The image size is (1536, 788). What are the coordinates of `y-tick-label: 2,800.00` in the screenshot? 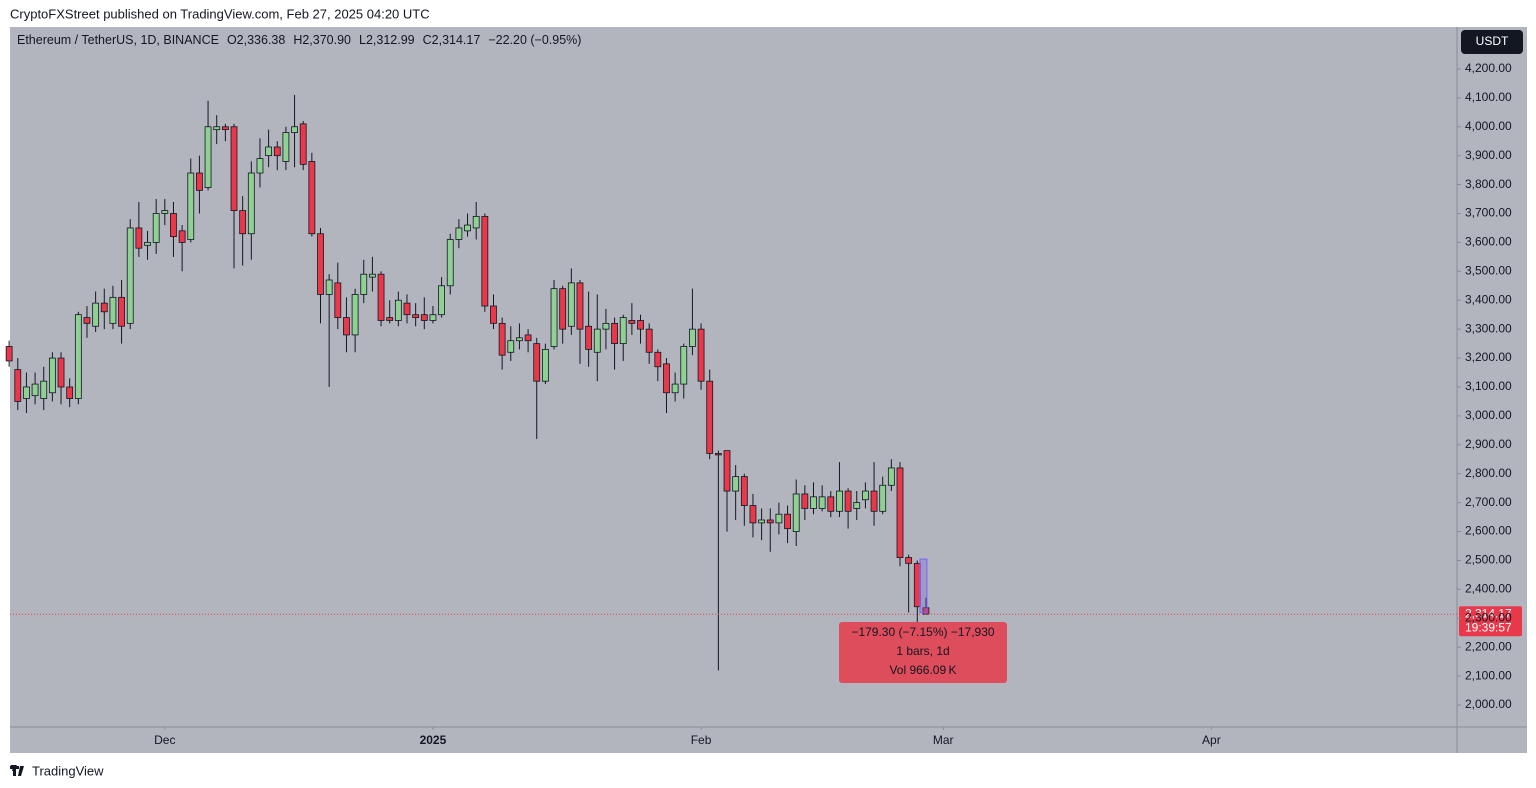 It's located at (1488, 473).